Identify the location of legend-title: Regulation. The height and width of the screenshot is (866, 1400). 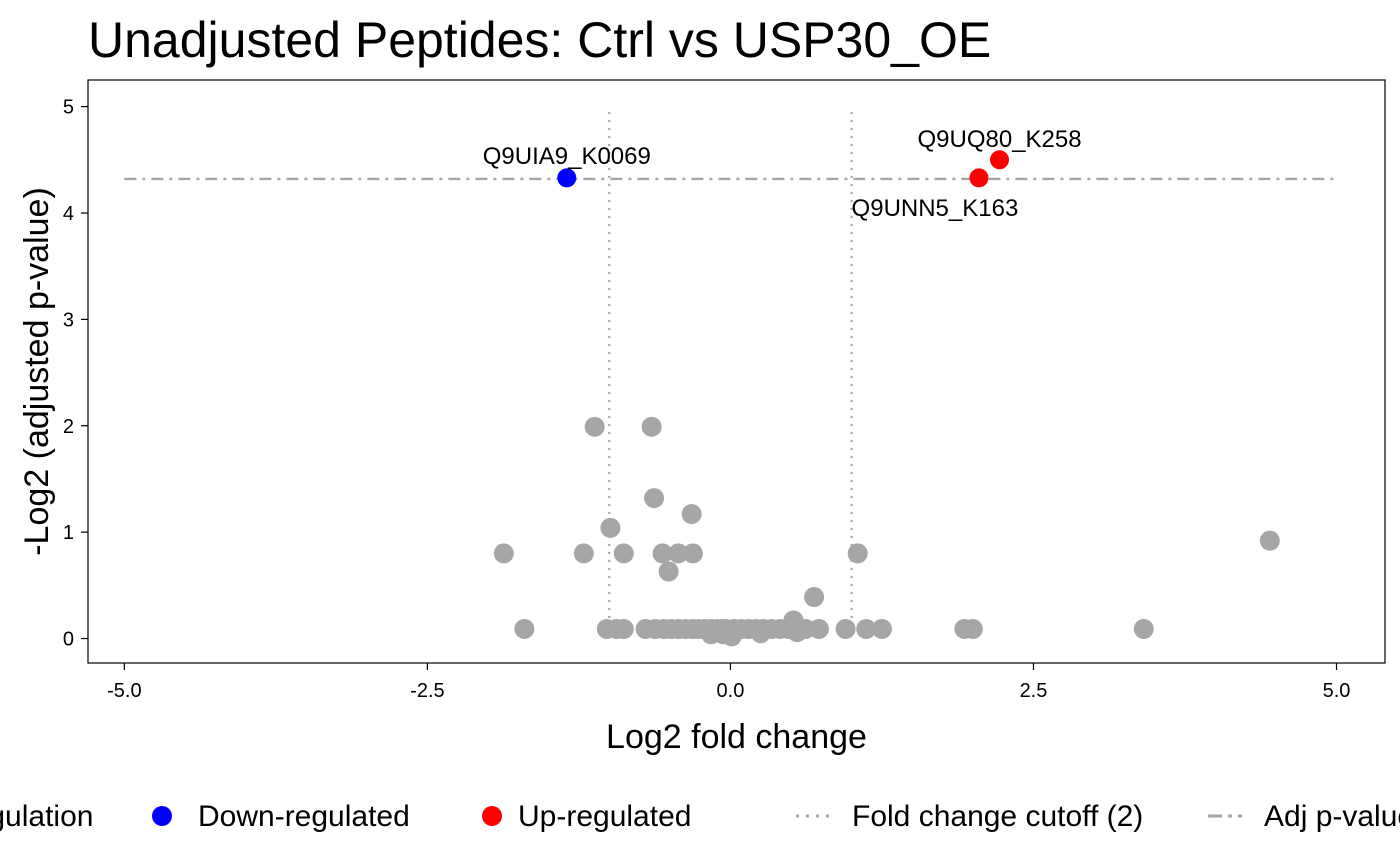
(46, 816).